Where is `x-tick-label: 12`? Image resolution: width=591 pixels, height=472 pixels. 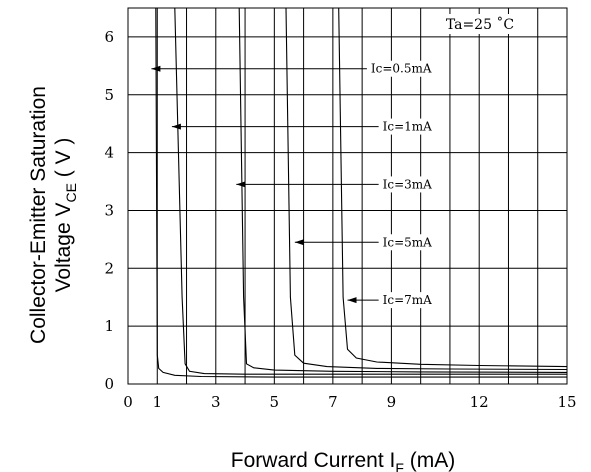
x-tick-label: 12 is located at coordinates (479, 402).